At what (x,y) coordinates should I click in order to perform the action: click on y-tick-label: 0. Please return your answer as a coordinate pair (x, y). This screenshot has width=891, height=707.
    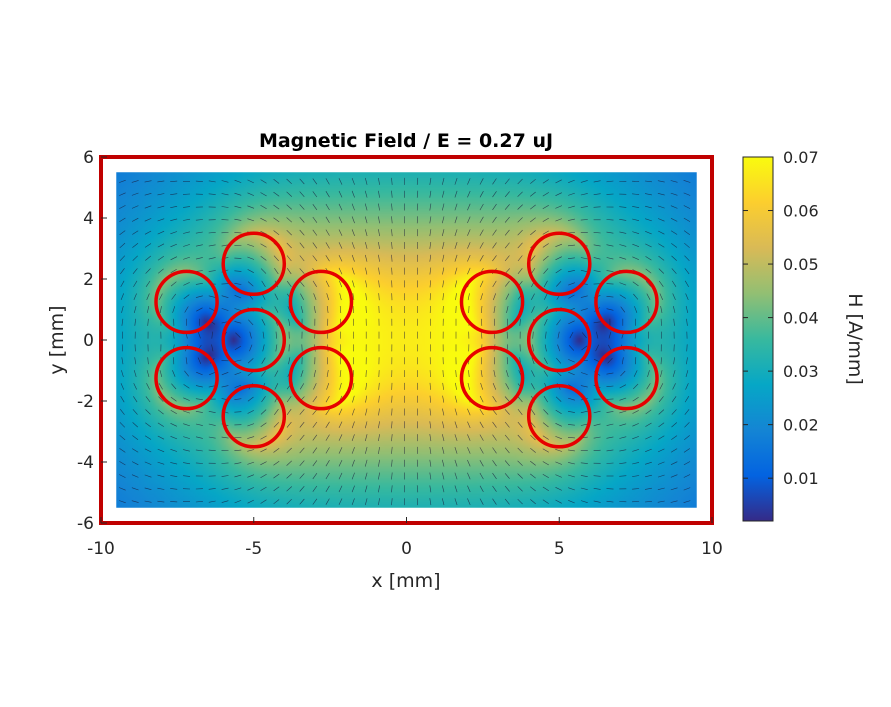
    Looking at the image, I should click on (88, 341).